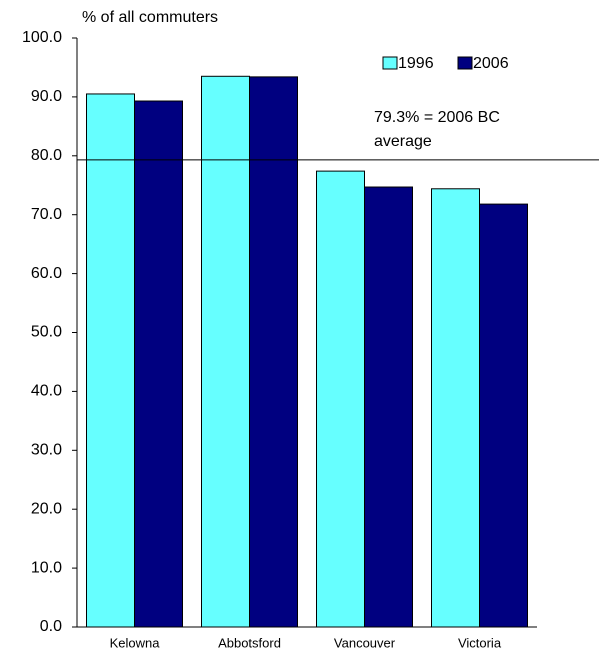 This screenshot has width=599, height=655. I want to click on y-tick-label: 20.0, so click(46, 508).